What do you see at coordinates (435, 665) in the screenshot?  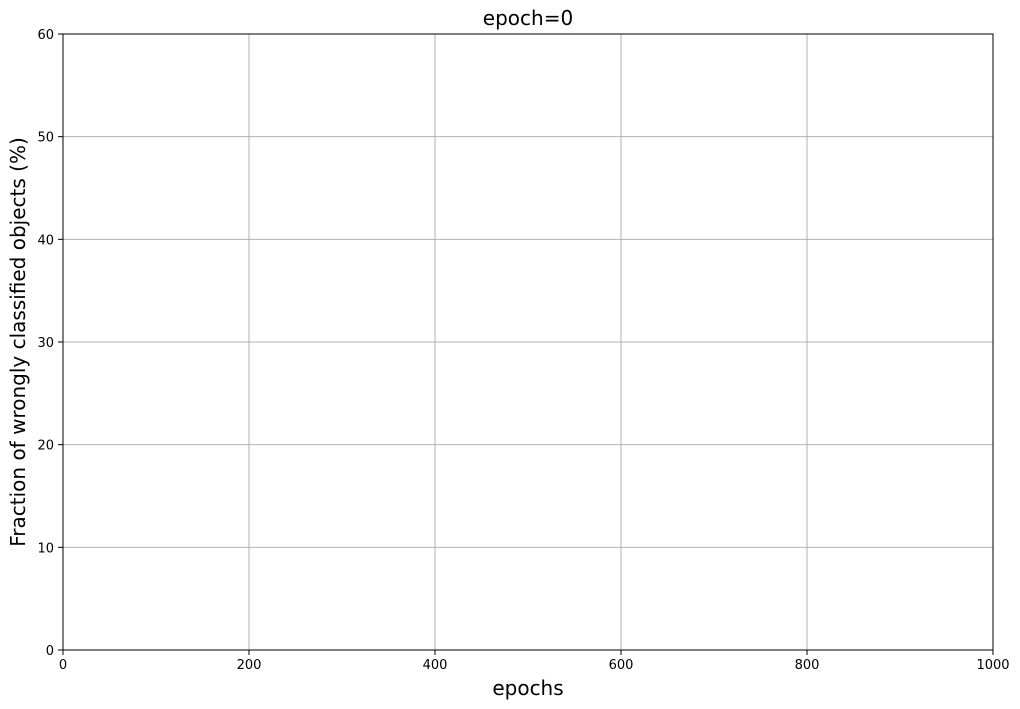 I see `x-tick-label: 400` at bounding box center [435, 665].